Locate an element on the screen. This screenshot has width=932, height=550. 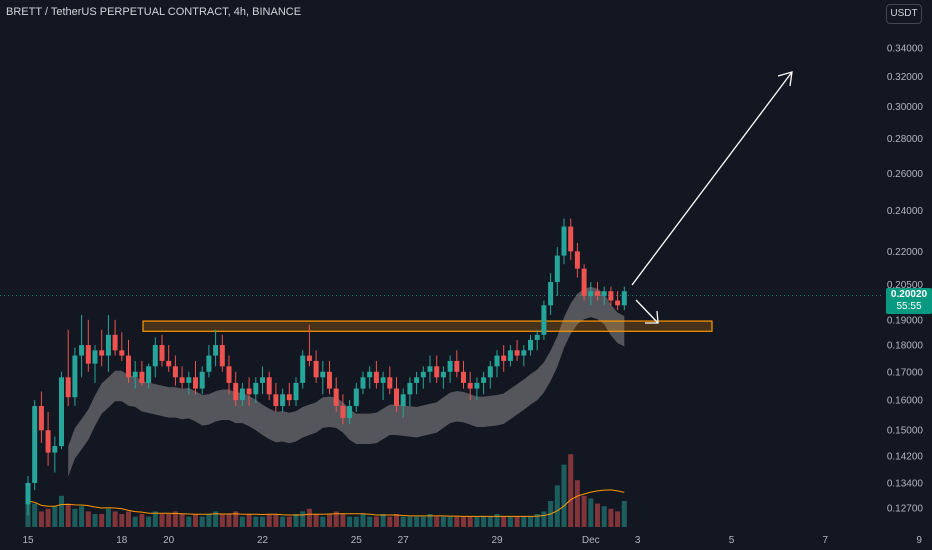
price-tick-label: 0.16000 is located at coordinates (905, 401).